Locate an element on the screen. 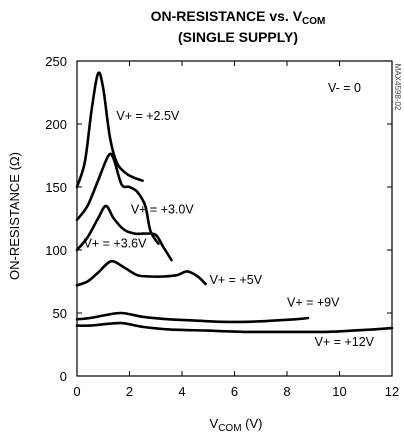 The image size is (404, 438). x-tick-label: 2 is located at coordinates (129, 391).